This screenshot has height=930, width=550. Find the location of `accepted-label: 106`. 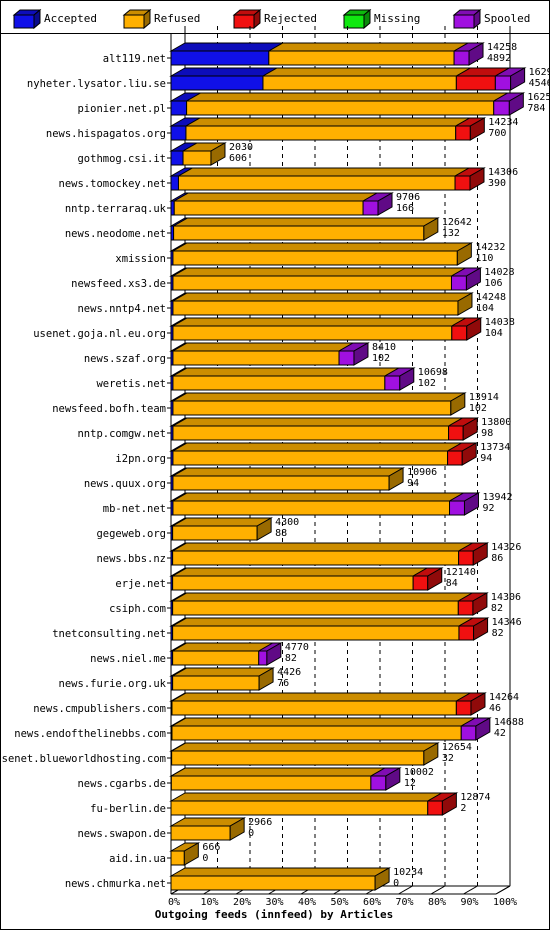

accepted-label: 106 is located at coordinates (493, 283).